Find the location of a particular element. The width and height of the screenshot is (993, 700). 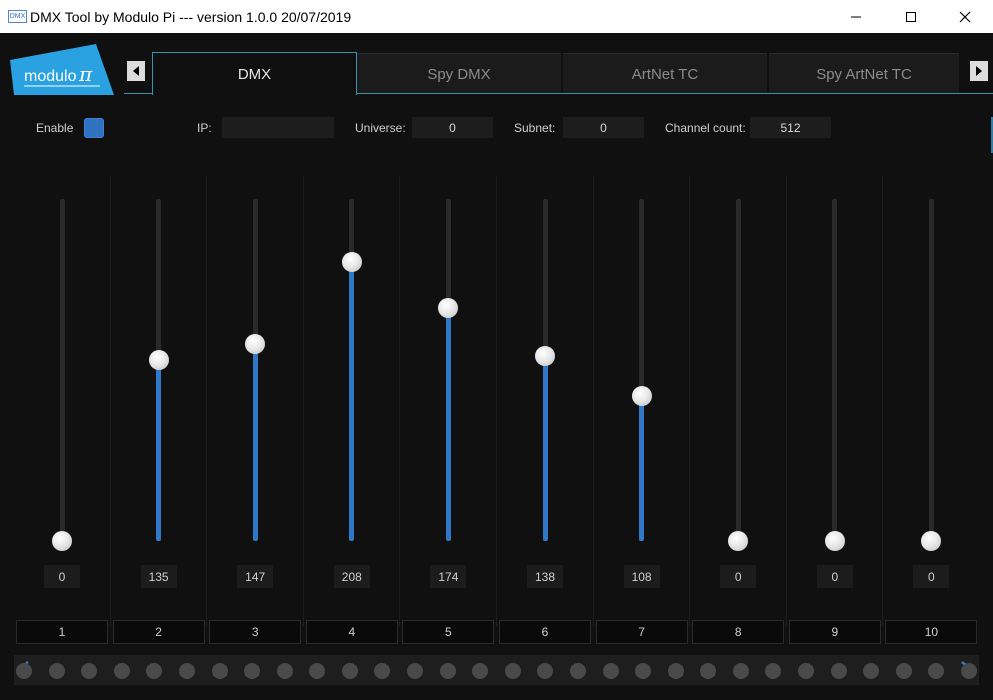

minimize-icon is located at coordinates (856, 16).